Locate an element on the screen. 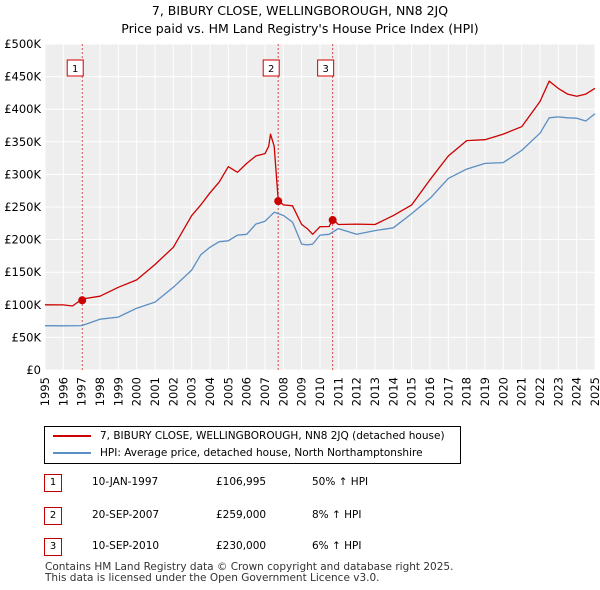  y-tick-label: £300K is located at coordinates (22, 174).